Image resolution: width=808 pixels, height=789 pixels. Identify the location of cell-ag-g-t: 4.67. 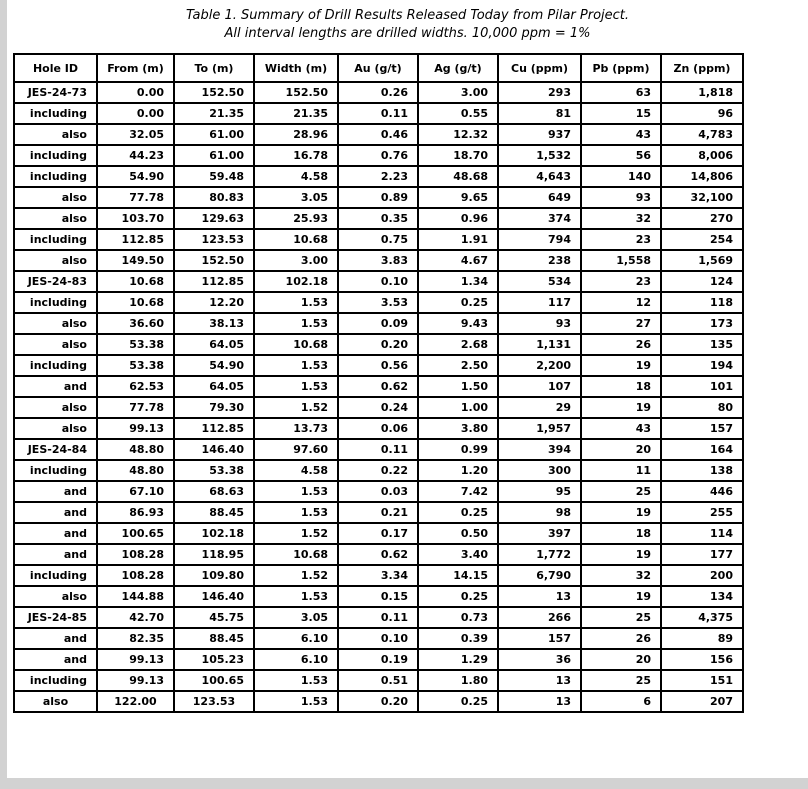
(458, 260).